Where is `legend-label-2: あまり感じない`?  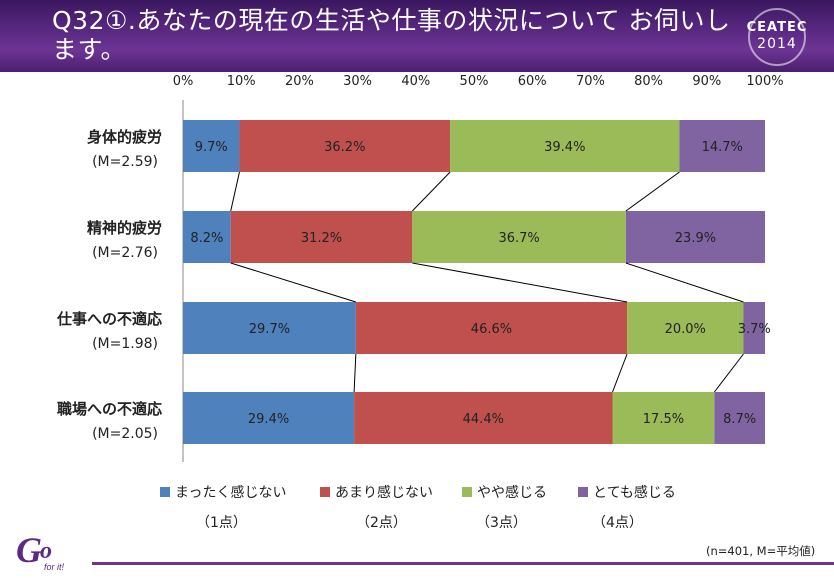
legend-label-2: あまり感じない is located at coordinates (384, 493).